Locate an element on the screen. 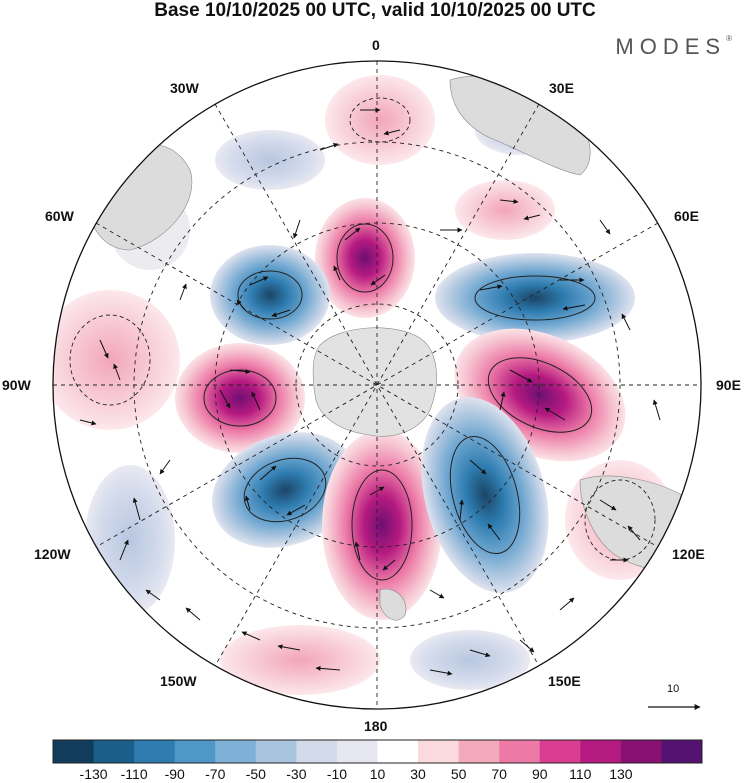 The image size is (750, 783). colorbar-tick-label: 50 is located at coordinates (458, 774).